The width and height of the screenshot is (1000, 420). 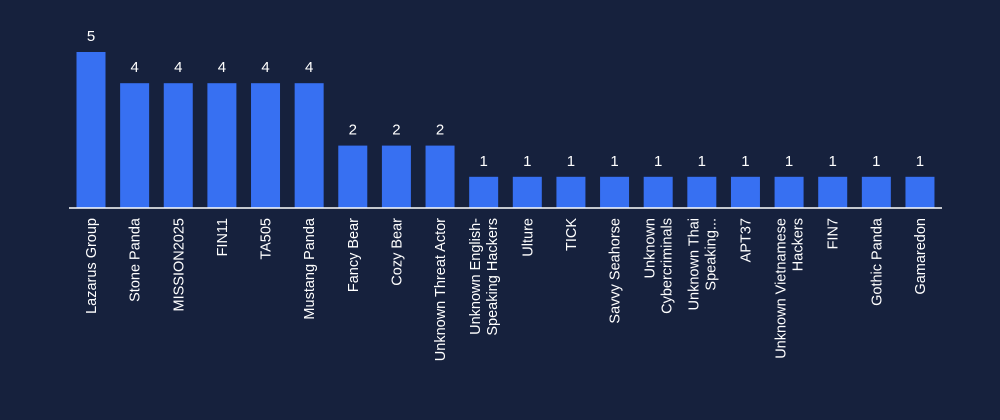 I want to click on category-label-line: TA505, so click(x=267, y=239).